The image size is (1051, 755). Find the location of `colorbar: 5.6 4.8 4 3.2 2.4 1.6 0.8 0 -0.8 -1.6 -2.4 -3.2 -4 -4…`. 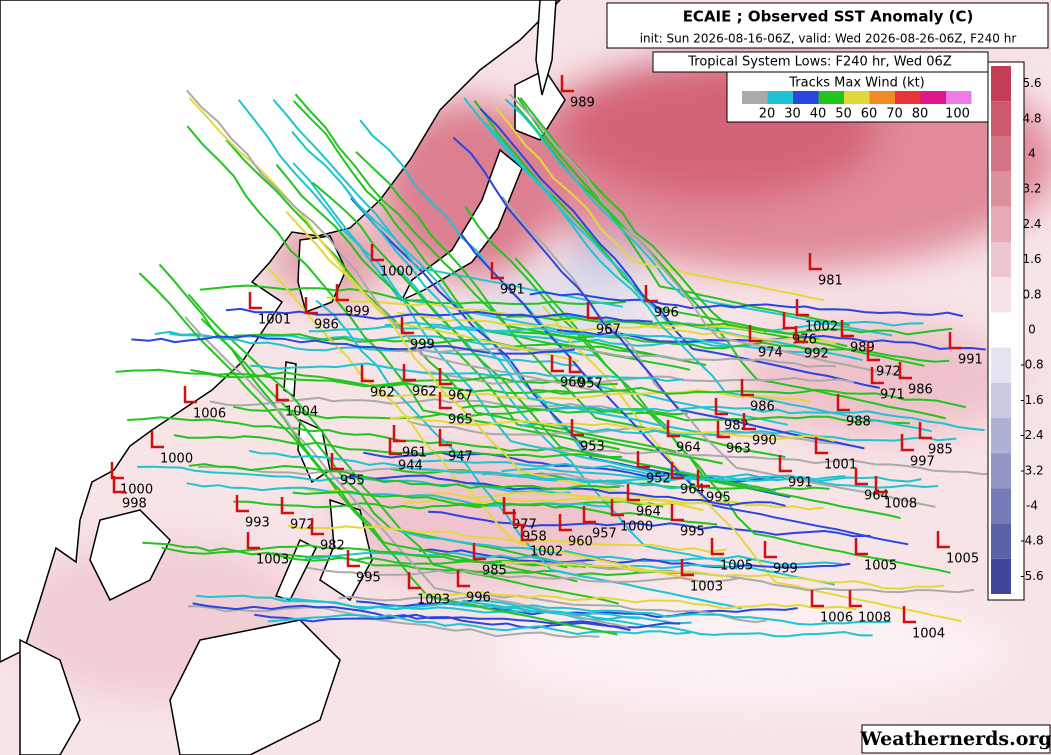

colorbar: 5.6 4.8 4 3.2 2.4 1.6 0.8 0 -0.8 -1.6 -2.4 -3.2 -4 -4… is located at coordinates (1015, 331).